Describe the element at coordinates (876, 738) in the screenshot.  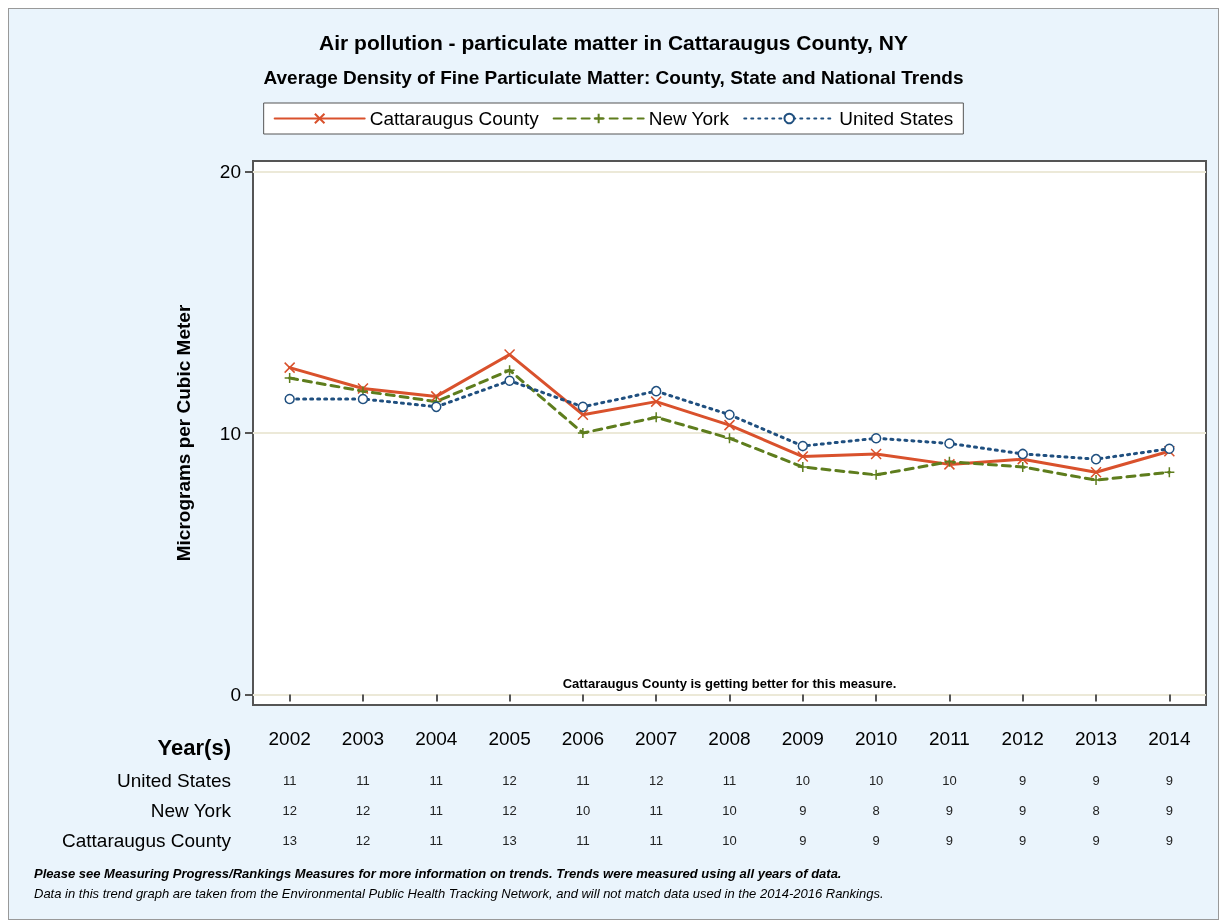
I see `x-tick-label: 2010` at that location.